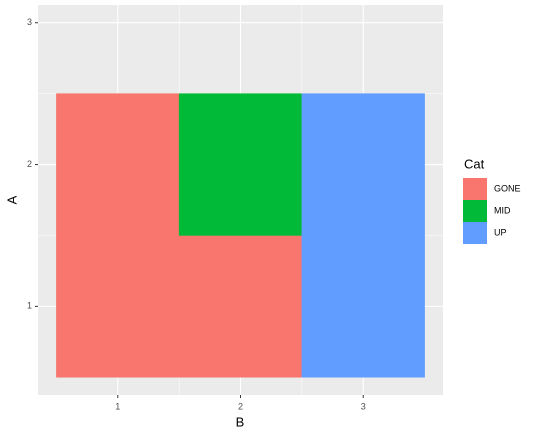 The width and height of the screenshot is (545, 443). What do you see at coordinates (363, 406) in the screenshot?
I see `x-tick-label: 3` at bounding box center [363, 406].